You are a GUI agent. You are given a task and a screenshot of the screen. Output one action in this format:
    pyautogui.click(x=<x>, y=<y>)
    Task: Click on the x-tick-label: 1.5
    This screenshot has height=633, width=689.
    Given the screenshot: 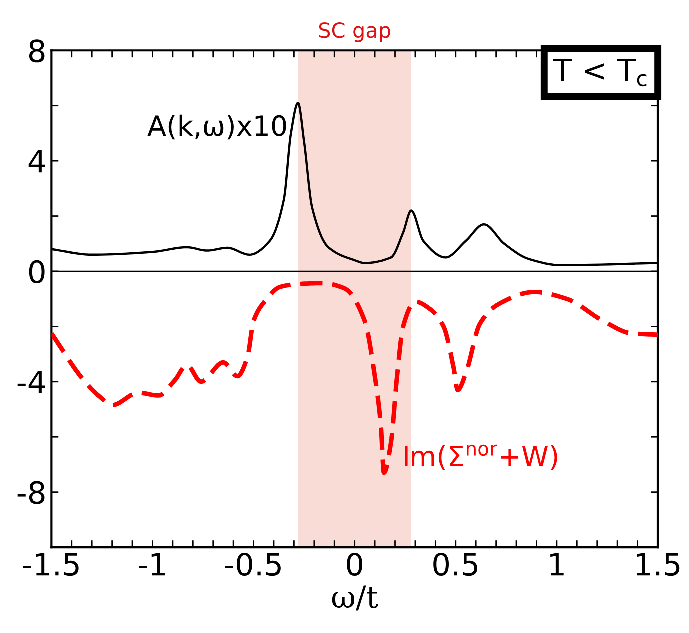 What is the action you would take?
    pyautogui.click(x=658, y=564)
    